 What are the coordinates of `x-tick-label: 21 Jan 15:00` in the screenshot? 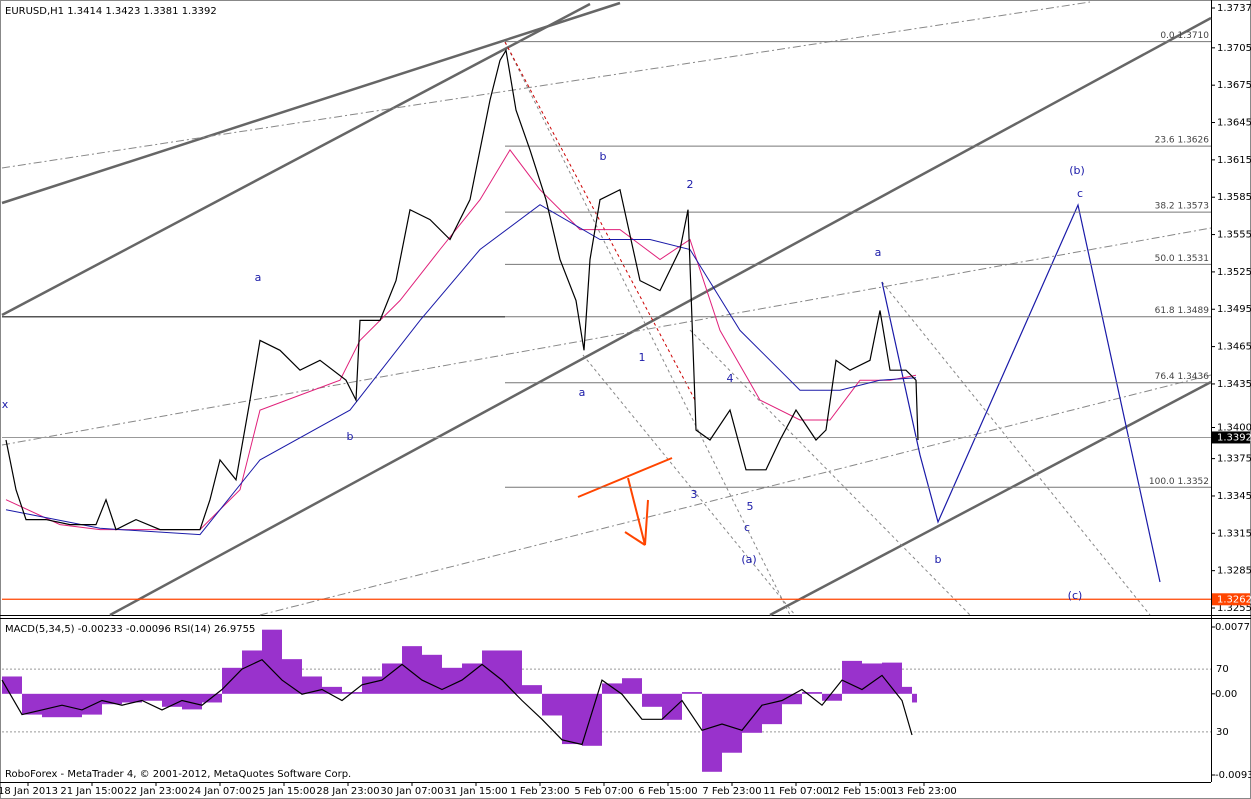 It's located at (91, 791).